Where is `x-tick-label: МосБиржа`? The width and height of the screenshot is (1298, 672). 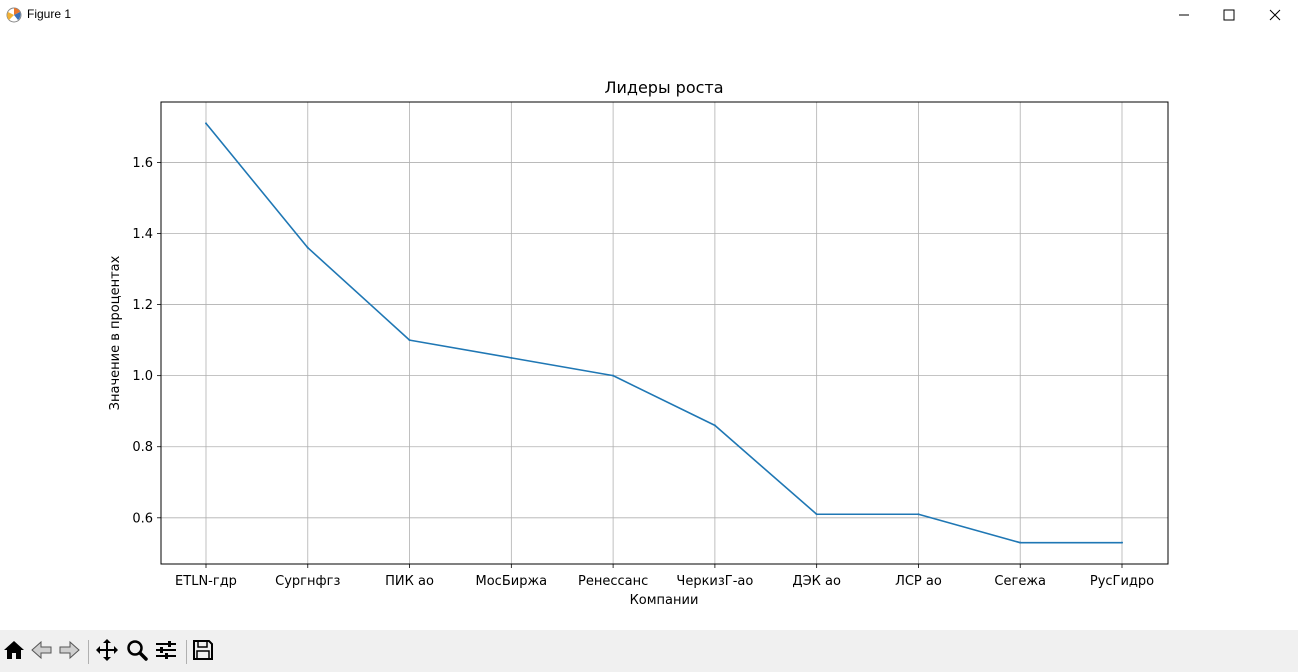 x-tick-label: МосБиржа is located at coordinates (512, 581).